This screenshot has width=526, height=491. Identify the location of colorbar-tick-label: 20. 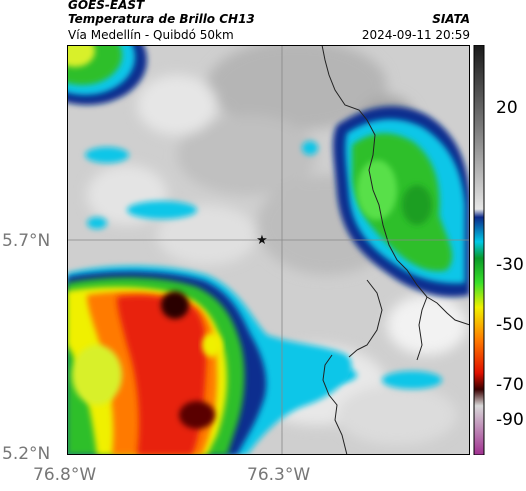
(507, 108).